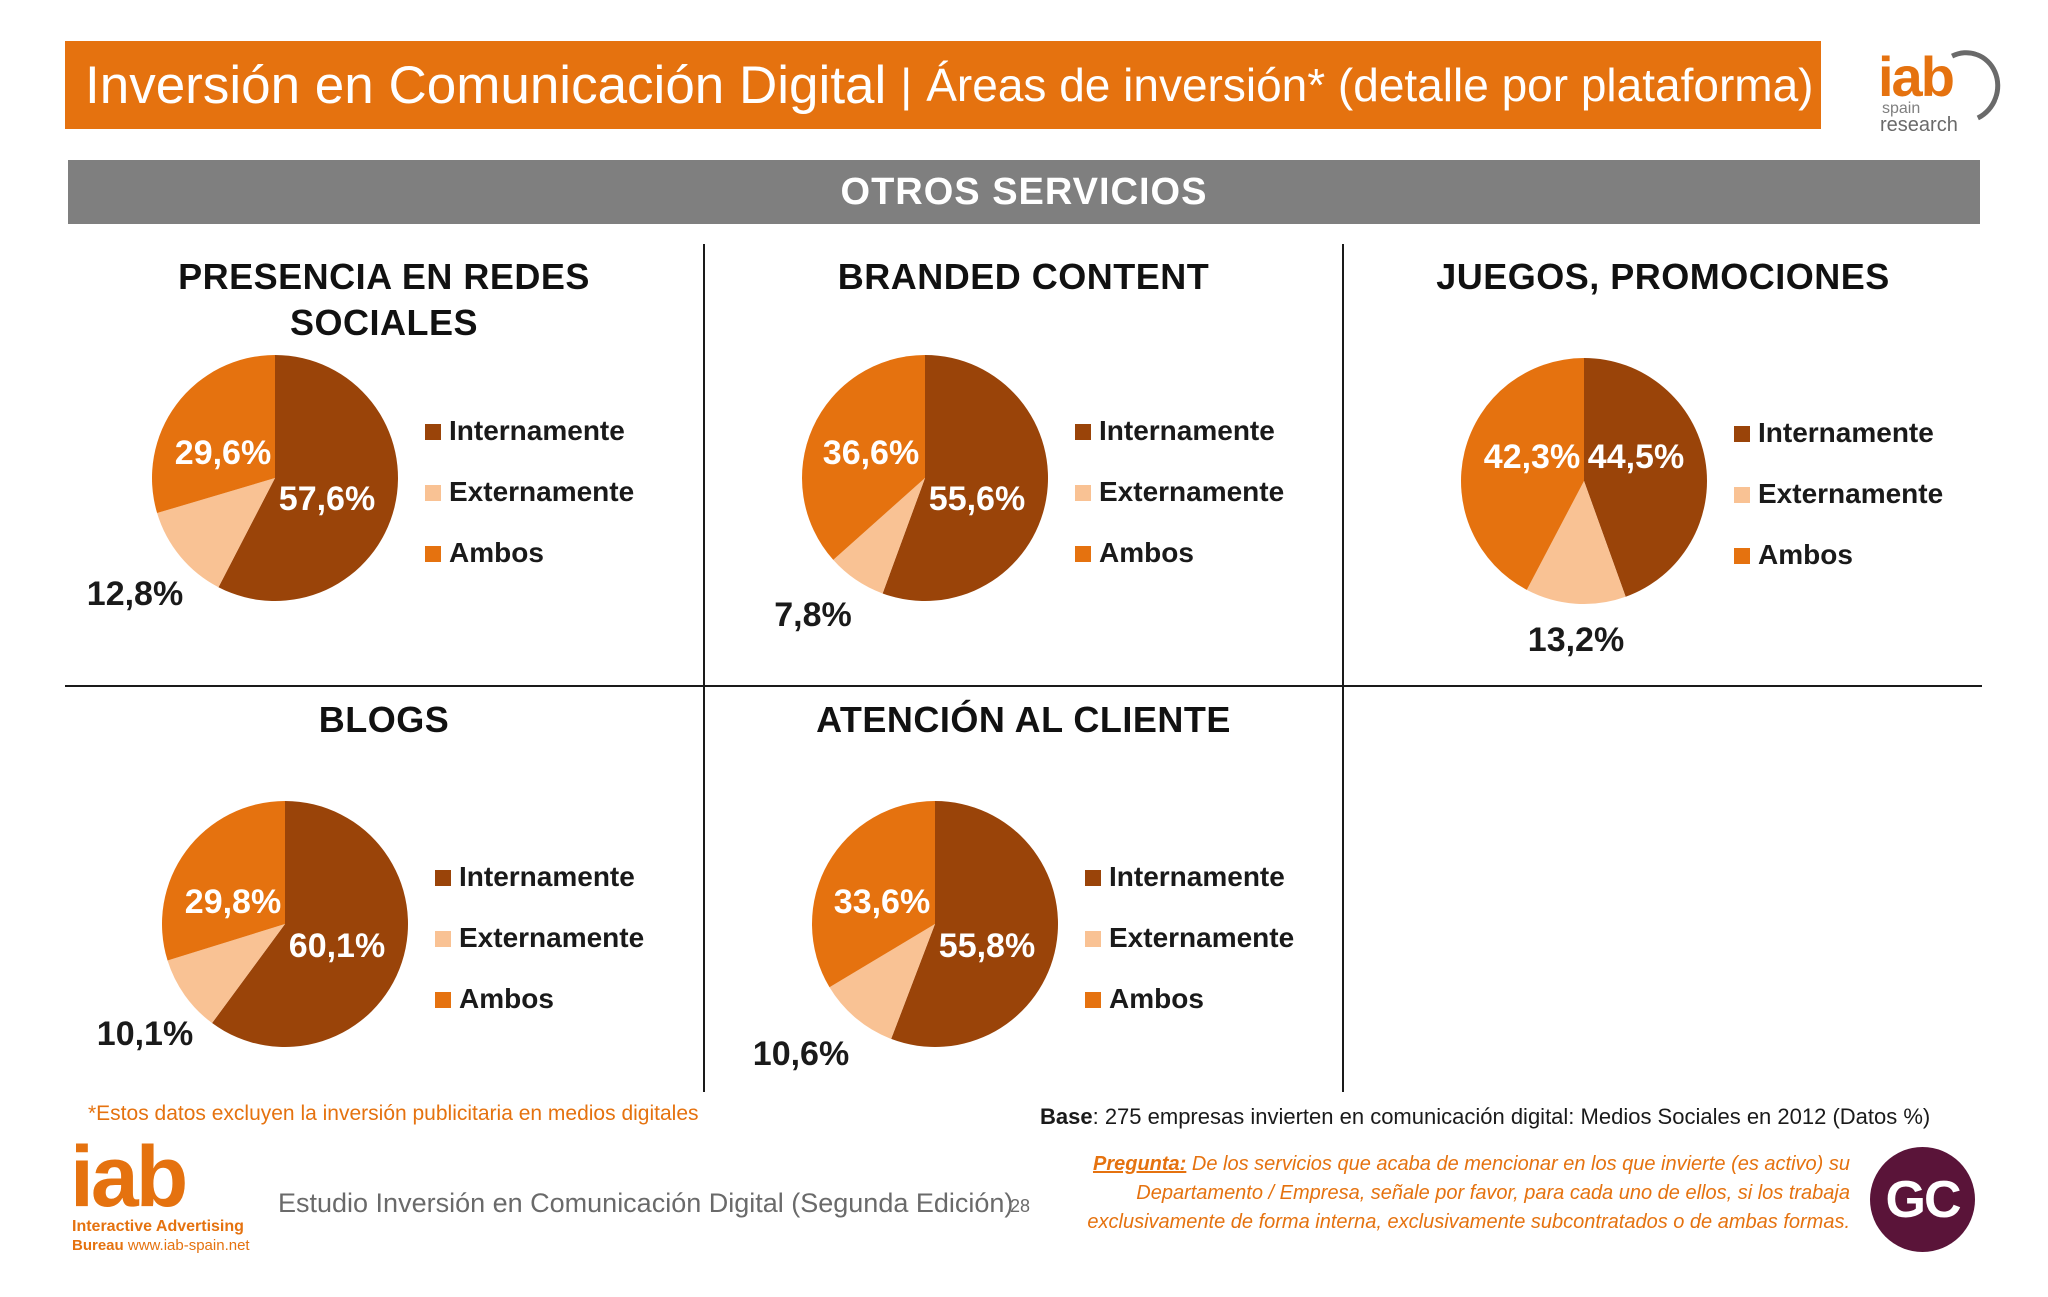  I want to click on page-title: Inversión en Comunicación Digital, so click(486, 85).